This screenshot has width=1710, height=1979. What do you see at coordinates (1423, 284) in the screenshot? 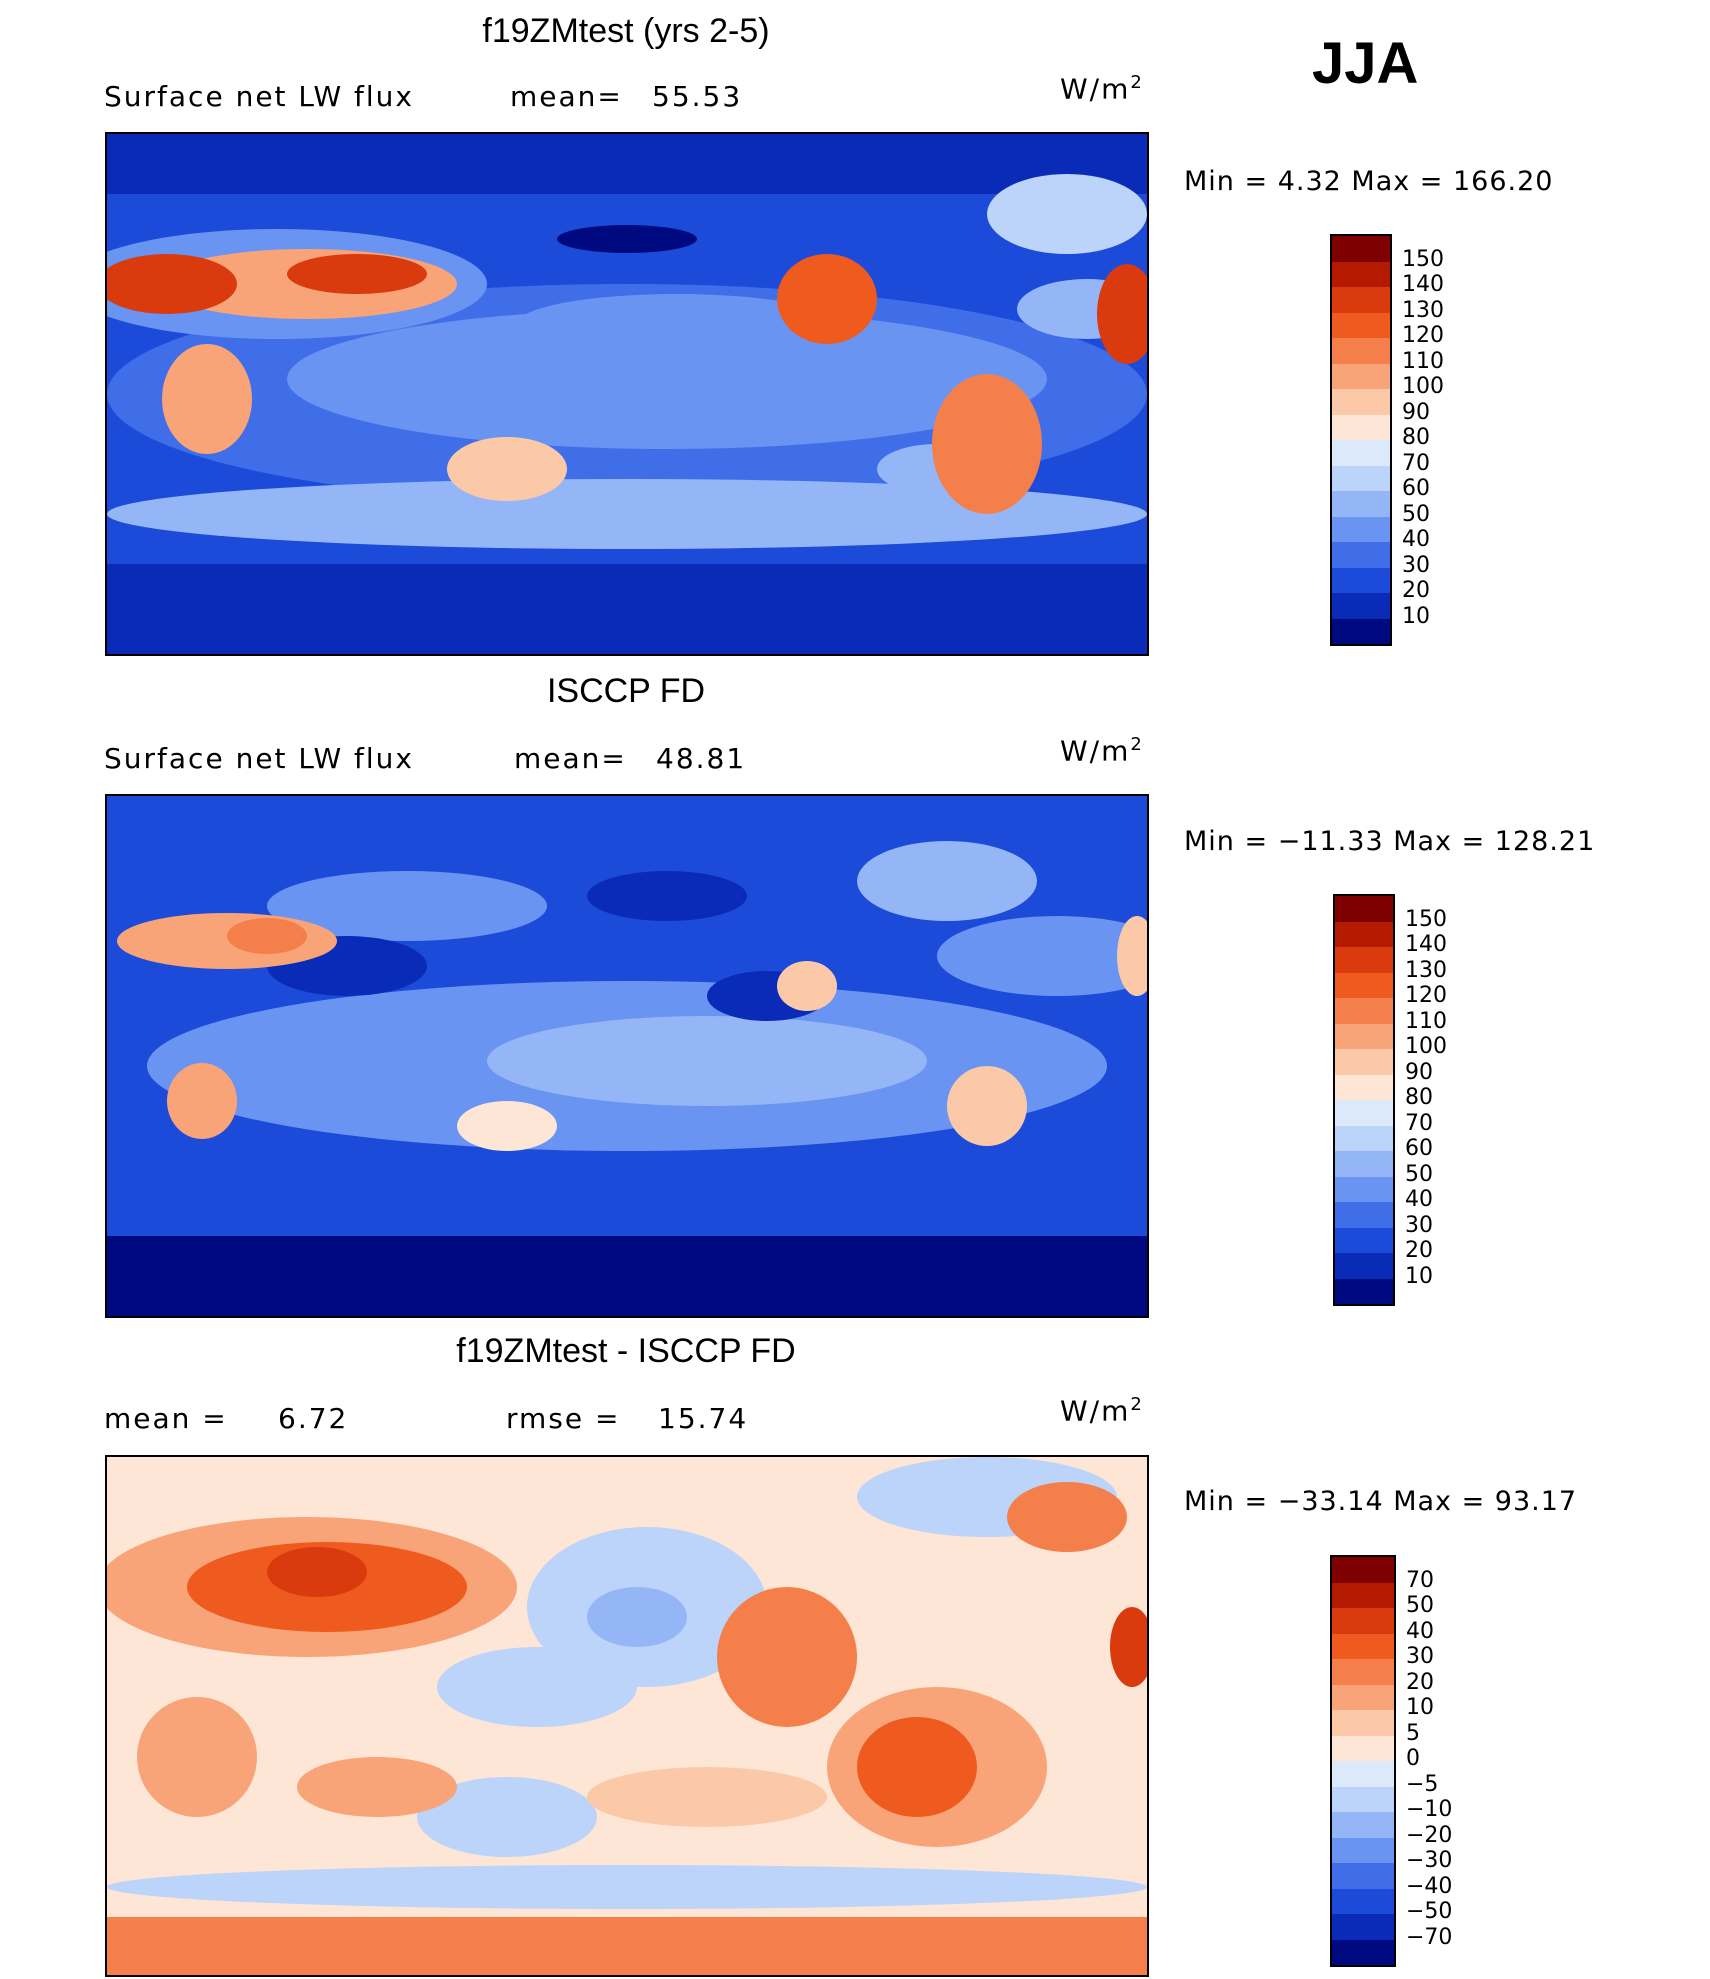
I see `colorbar-tick-label: 140` at bounding box center [1423, 284].